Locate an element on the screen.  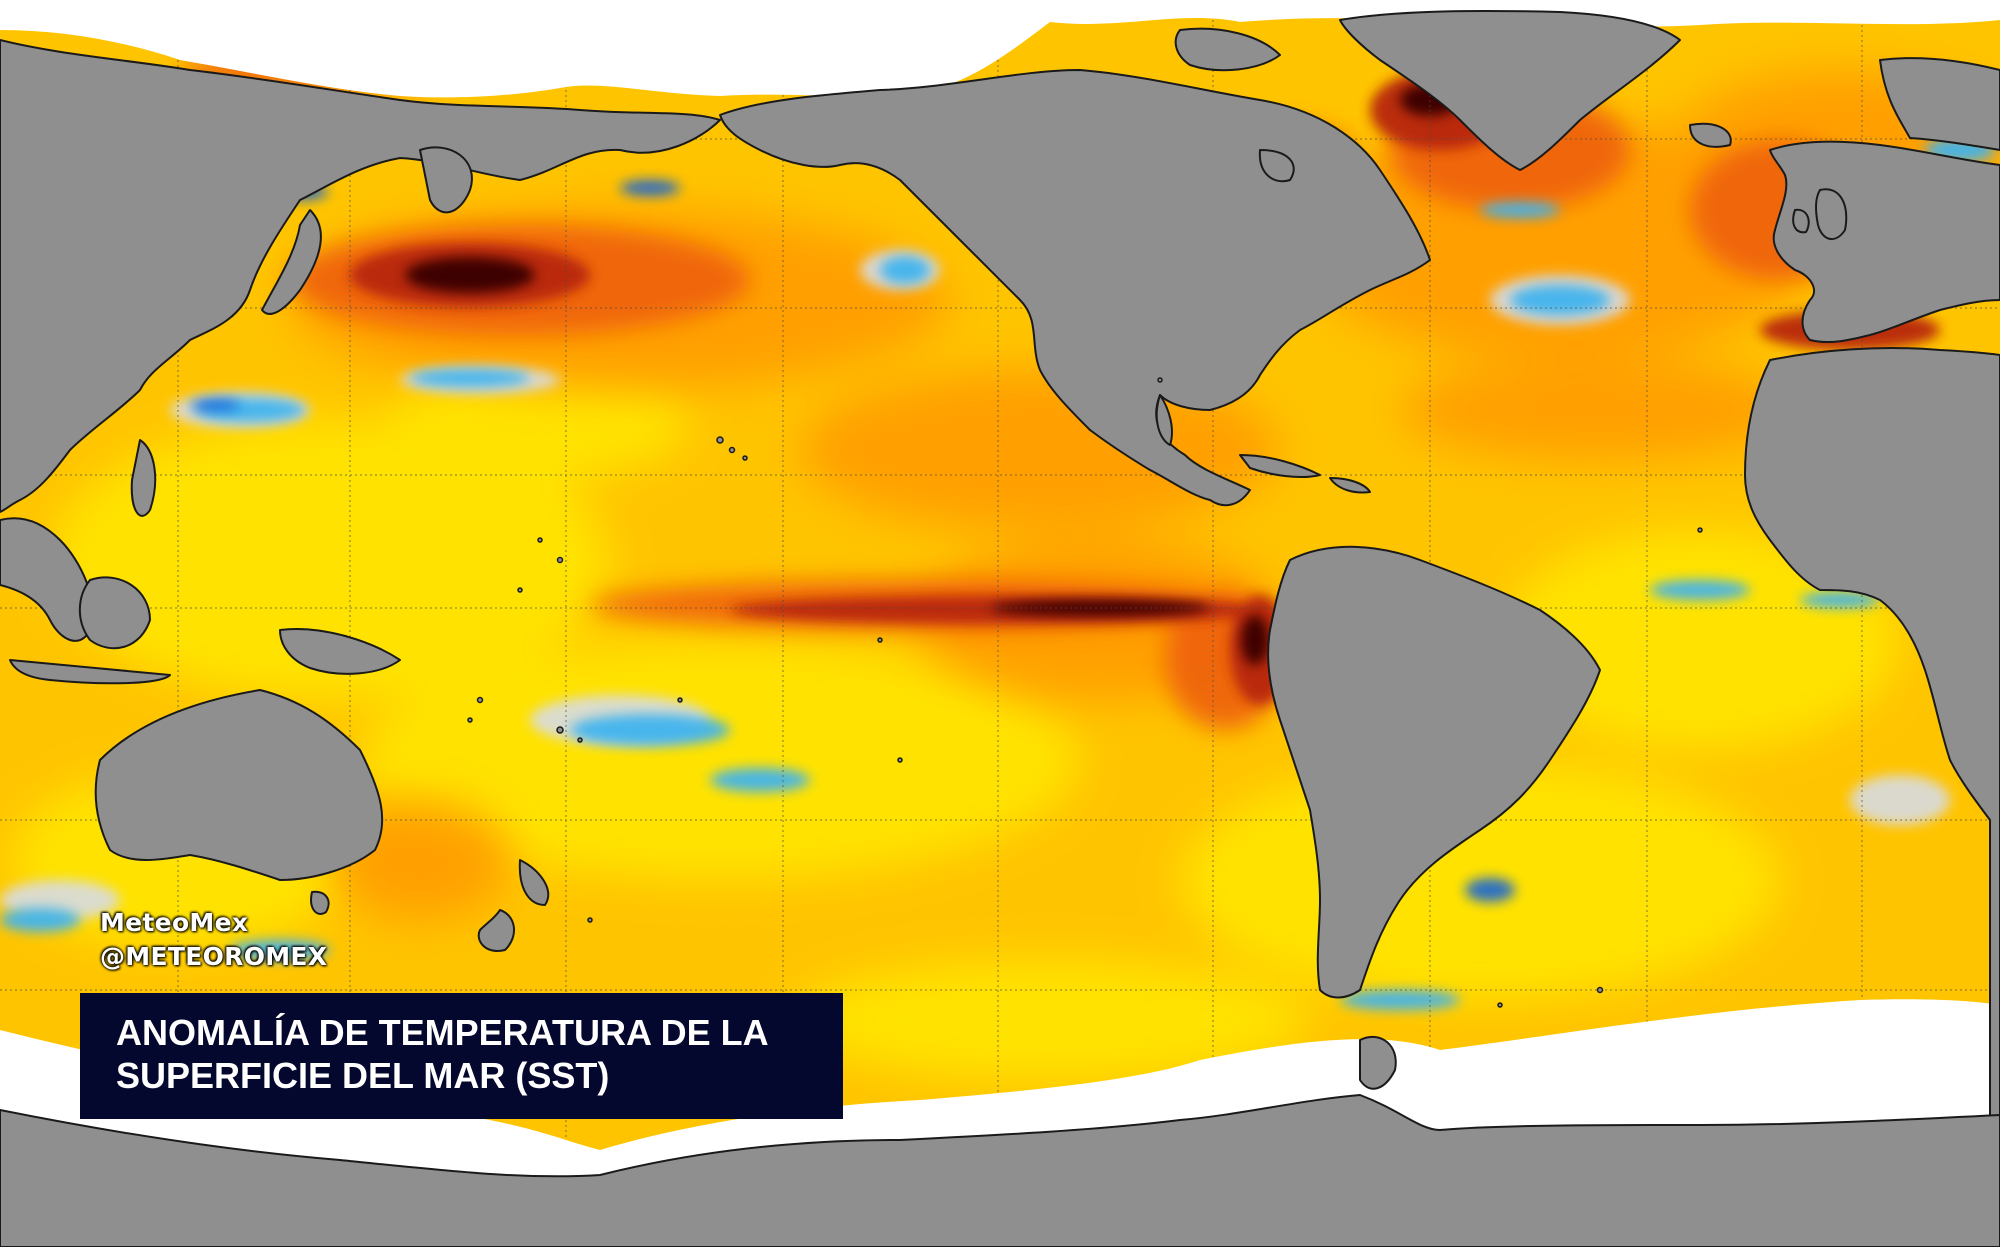
credit-name: MeteoMex is located at coordinates (174, 922).